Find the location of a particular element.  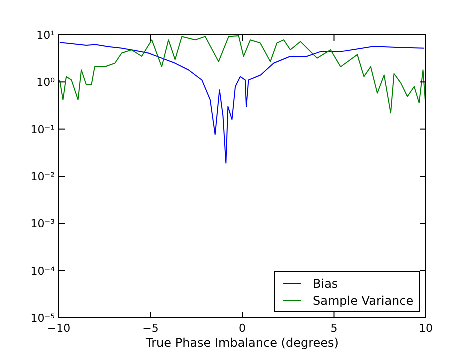

x-tick-label: 10 is located at coordinates (426, 328).